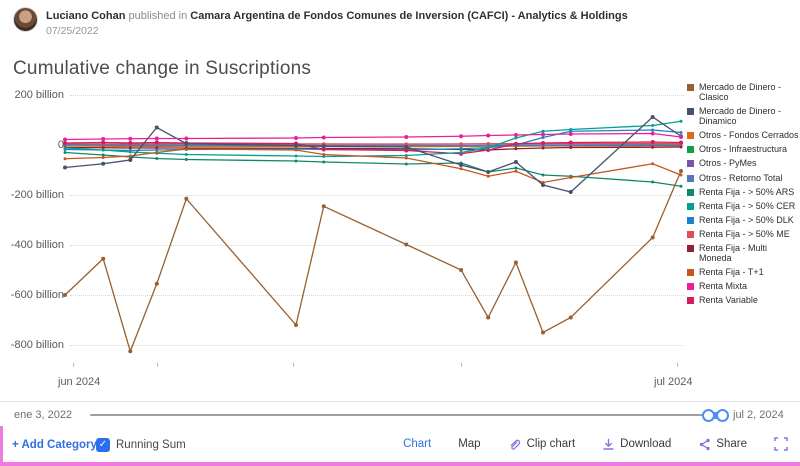 Image resolution: width=800 pixels, height=466 pixels. Describe the element at coordinates (743, 253) in the screenshot. I see `legend-item: Renta Fija - Multi Moneda` at that location.